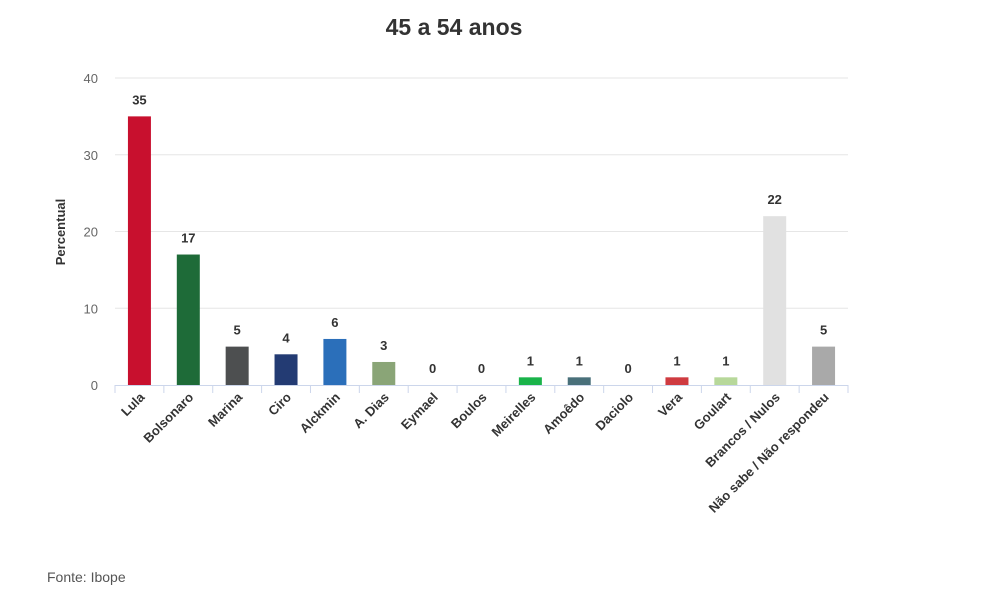 The height and width of the screenshot is (601, 984). What do you see at coordinates (713, 411) in the screenshot?
I see `category-label: Goulart` at bounding box center [713, 411].